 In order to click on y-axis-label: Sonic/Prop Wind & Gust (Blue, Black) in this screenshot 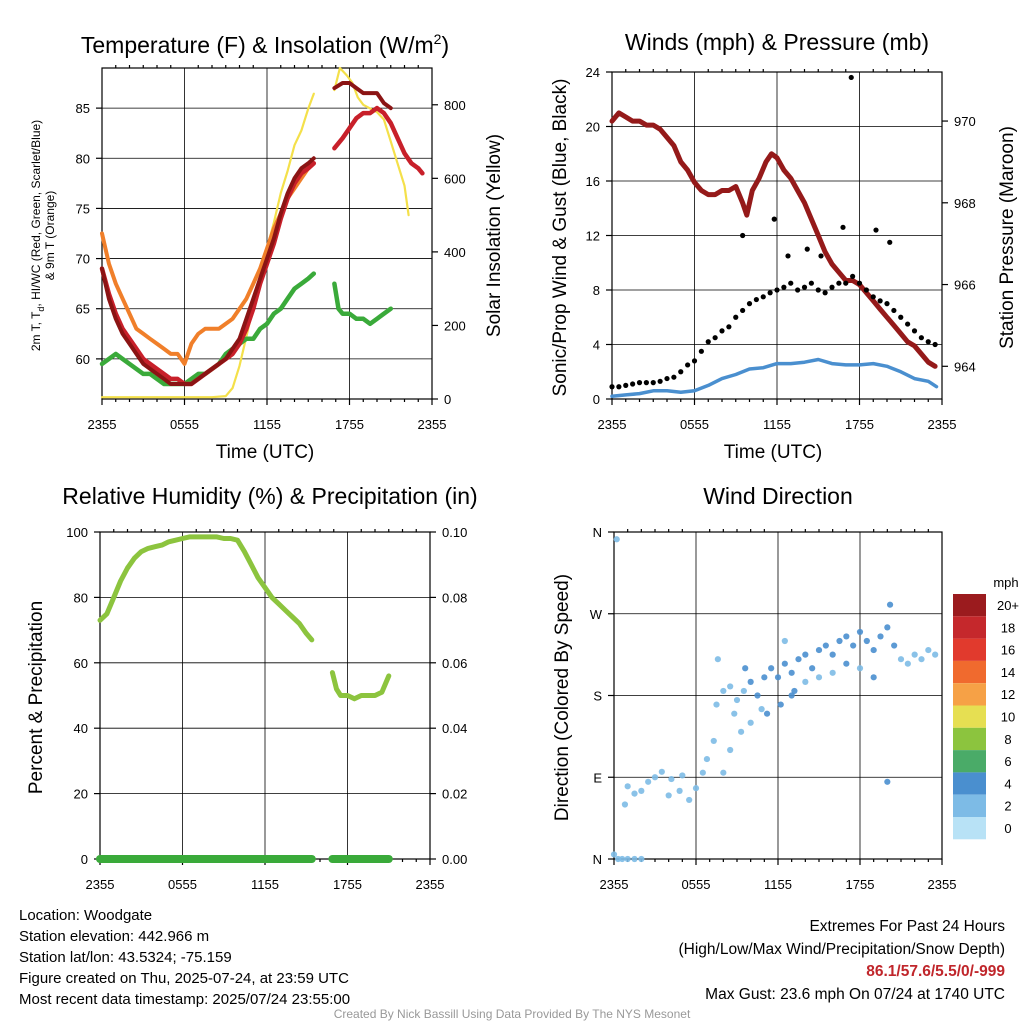, I will do `click(560, 238)`.